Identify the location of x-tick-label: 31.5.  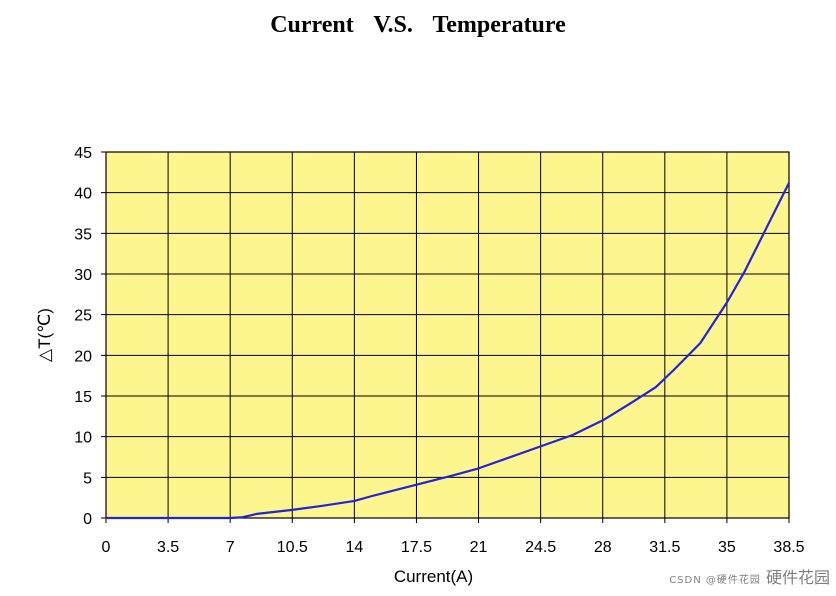
(664, 547).